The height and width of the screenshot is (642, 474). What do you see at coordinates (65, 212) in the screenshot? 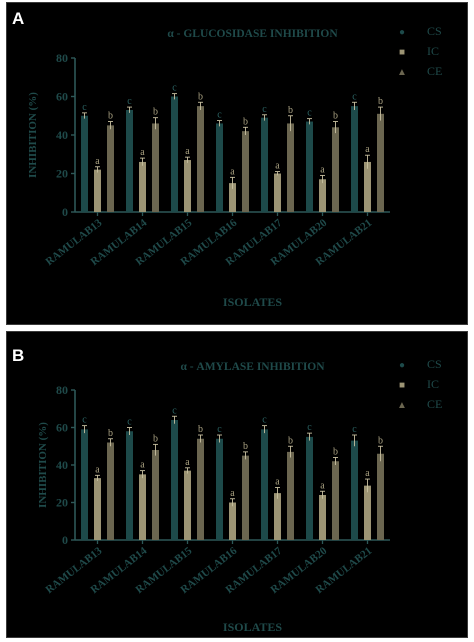
I see `y-tick-label: 0` at bounding box center [65, 212].